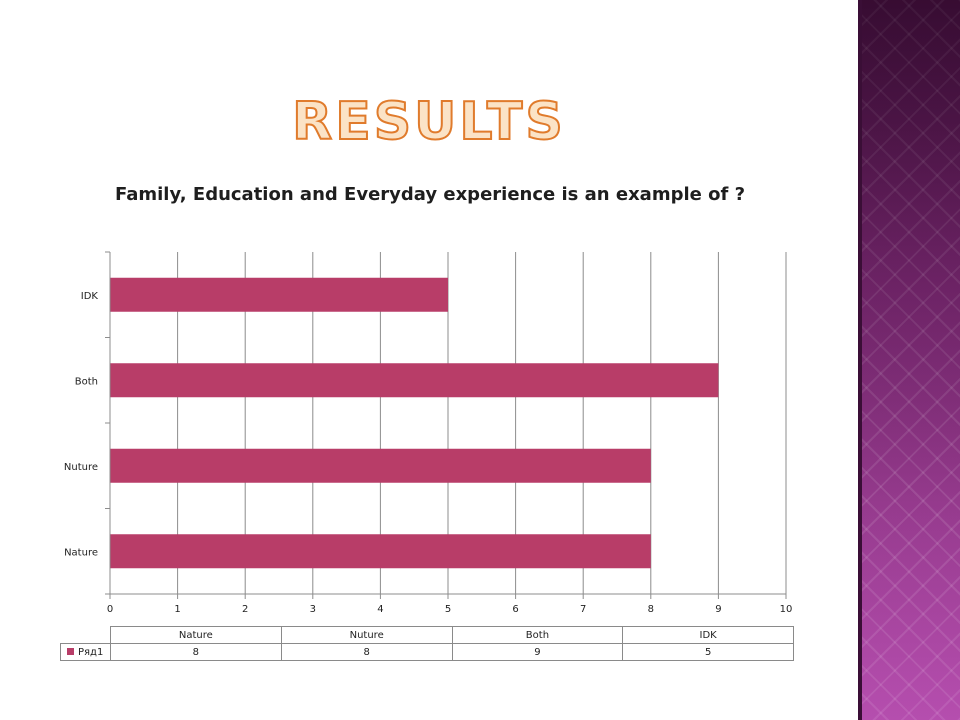 The image size is (960, 720). I want to click on x-tick-label: 8, so click(651, 609).